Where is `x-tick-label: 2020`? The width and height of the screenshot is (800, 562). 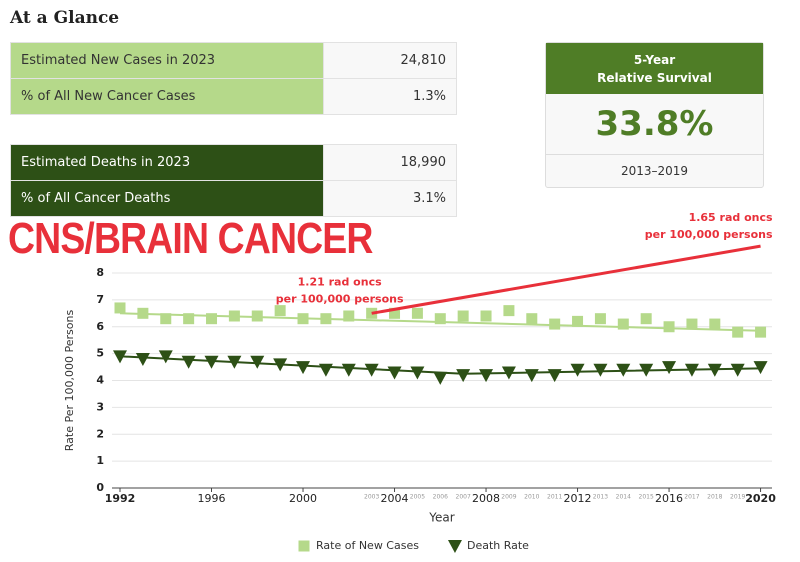 x-tick-label: 2020 is located at coordinates (760, 498).